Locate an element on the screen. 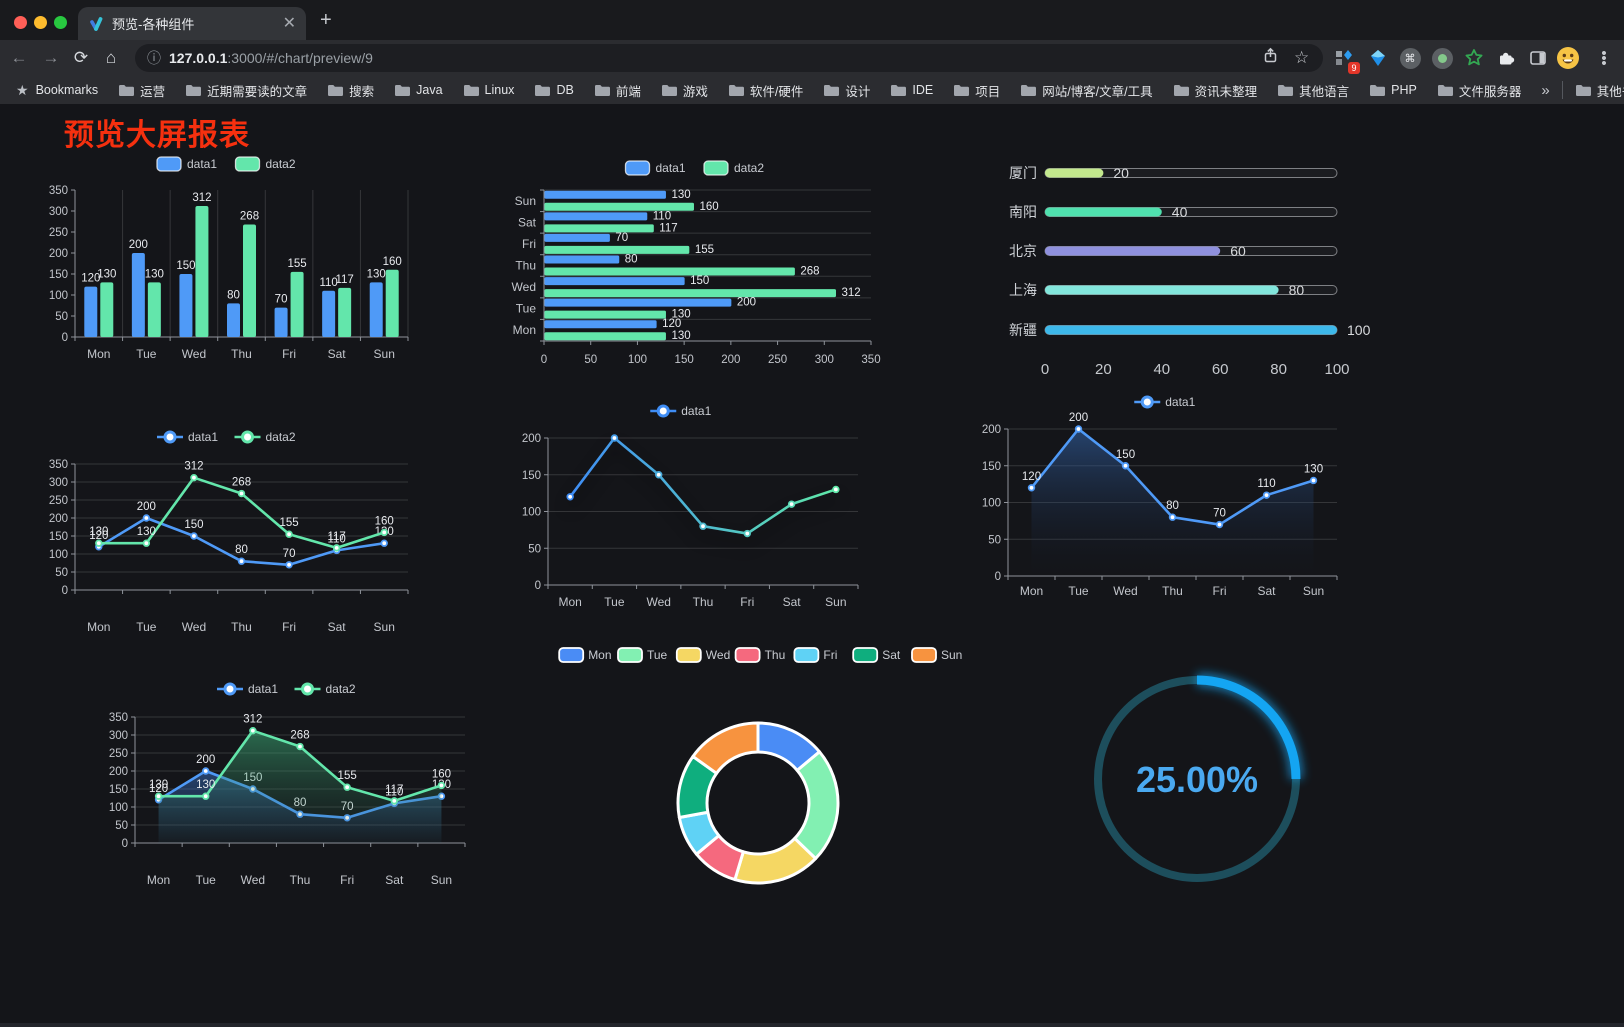 This screenshot has height=1027, width=1624. bookmark-folder: 文件服务器 is located at coordinates (1479, 90).